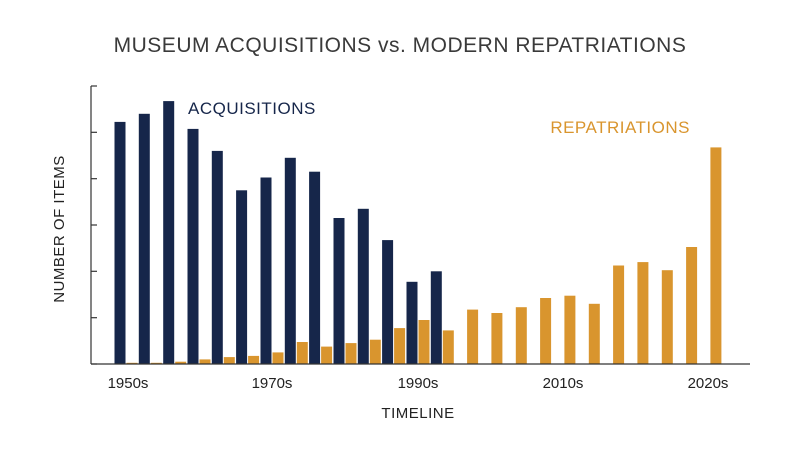  I want to click on x-tick-label: 1950s, so click(128, 383).